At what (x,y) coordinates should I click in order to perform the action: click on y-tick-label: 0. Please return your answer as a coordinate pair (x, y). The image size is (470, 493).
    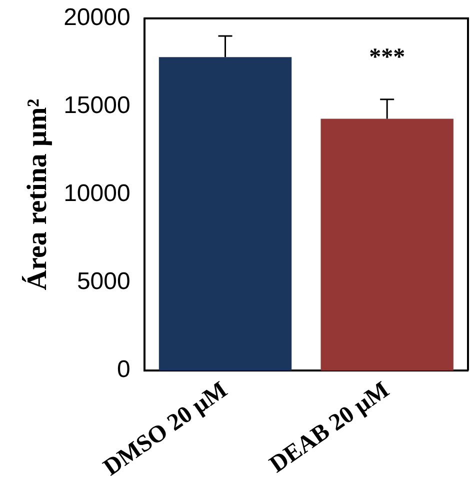
    Looking at the image, I should click on (123, 370).